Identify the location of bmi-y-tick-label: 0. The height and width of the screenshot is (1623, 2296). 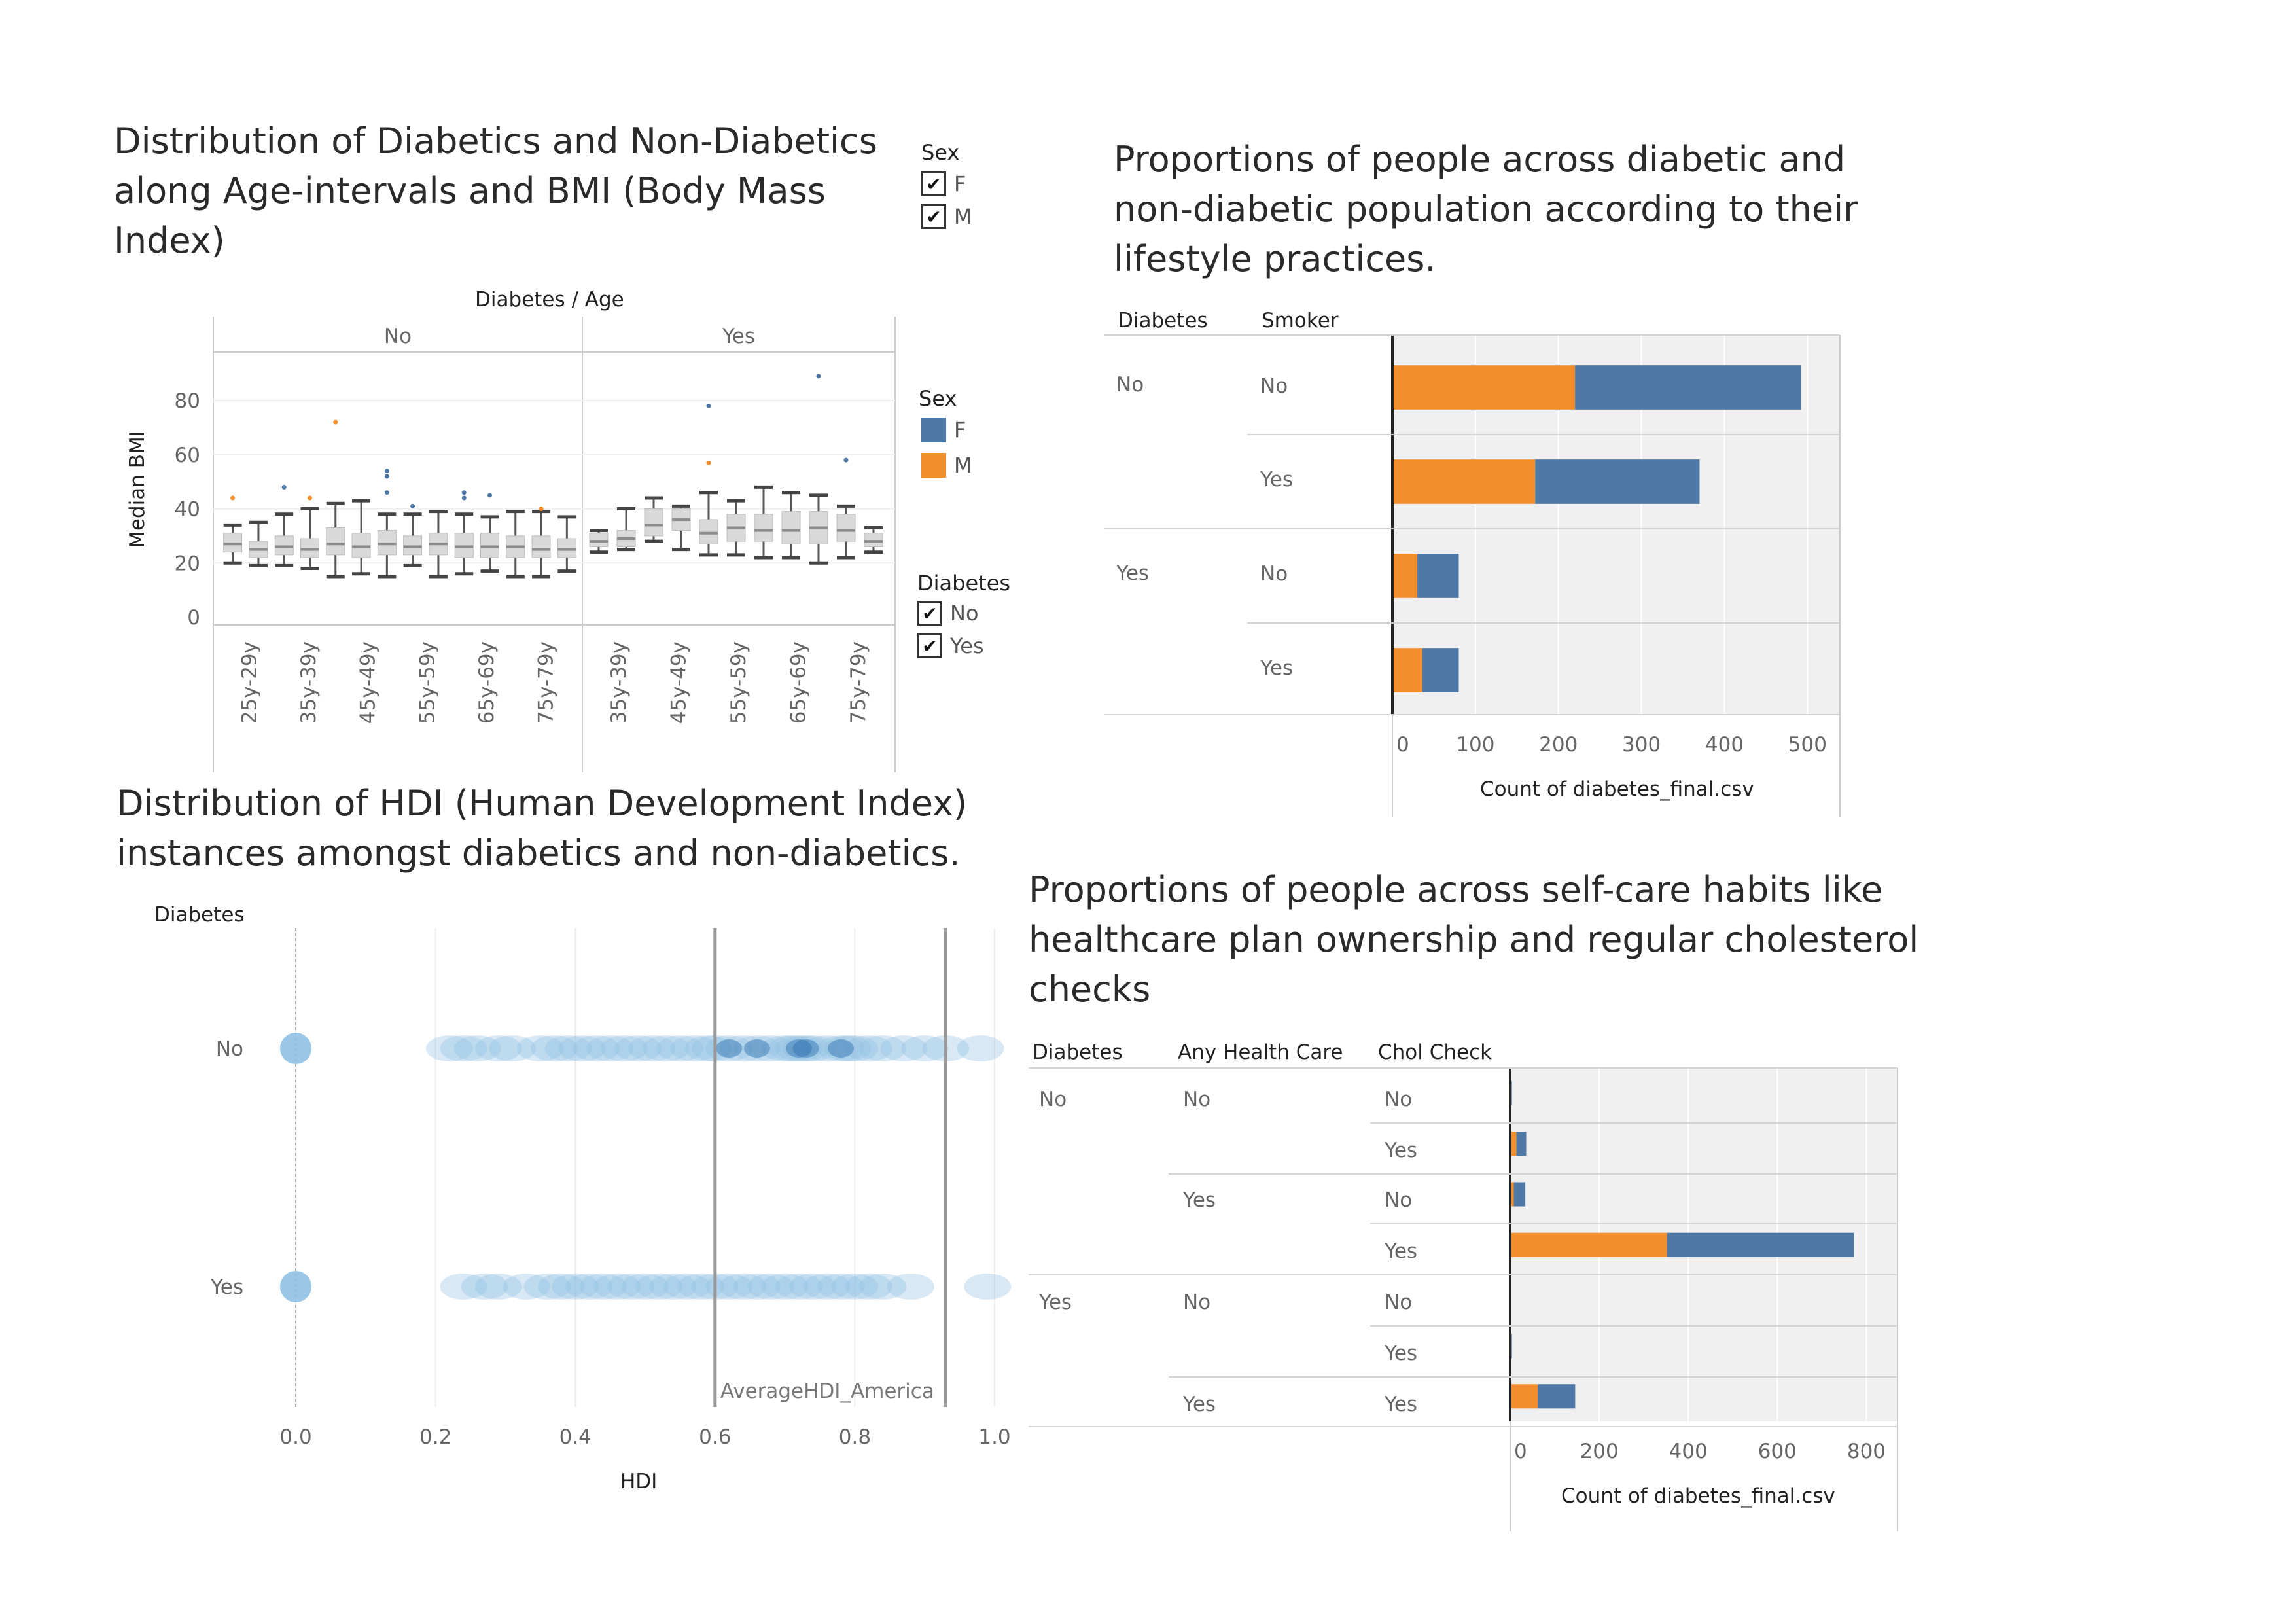
(193, 618).